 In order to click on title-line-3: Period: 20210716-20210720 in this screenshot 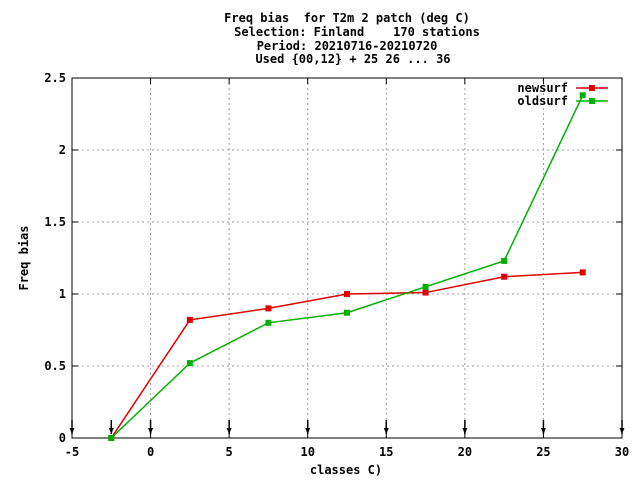, I will do `click(347, 46)`.